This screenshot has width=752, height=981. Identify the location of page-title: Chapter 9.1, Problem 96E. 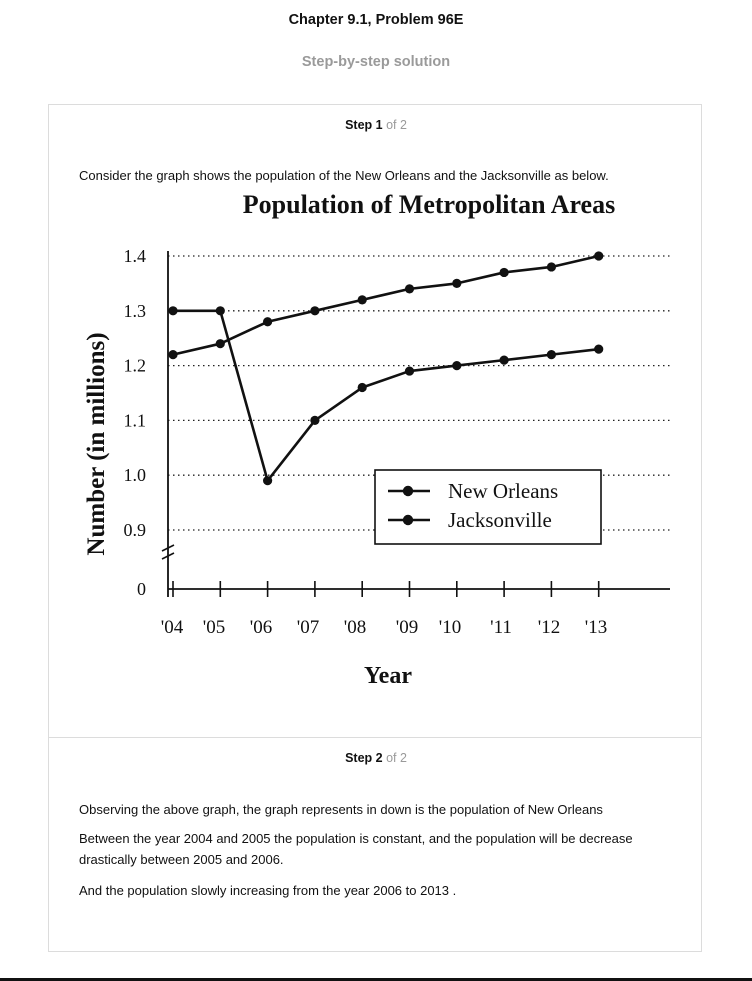
(376, 20).